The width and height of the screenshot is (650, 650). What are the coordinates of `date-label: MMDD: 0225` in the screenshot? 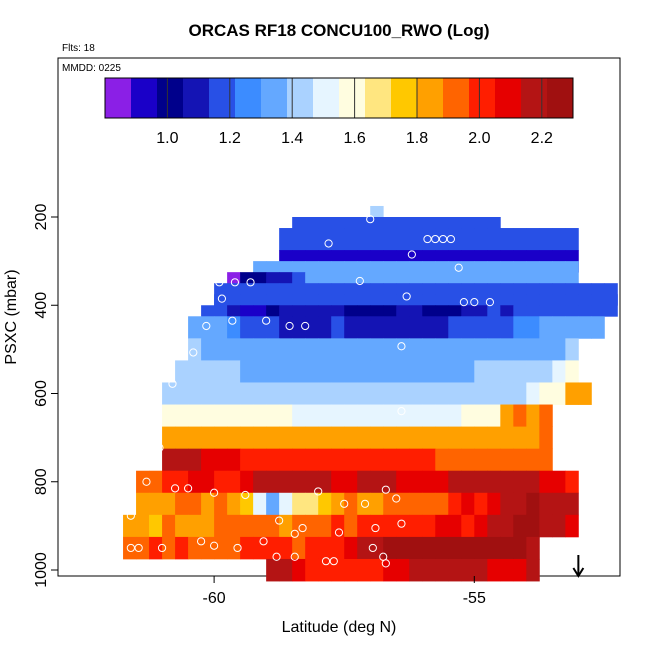 It's located at (91, 68).